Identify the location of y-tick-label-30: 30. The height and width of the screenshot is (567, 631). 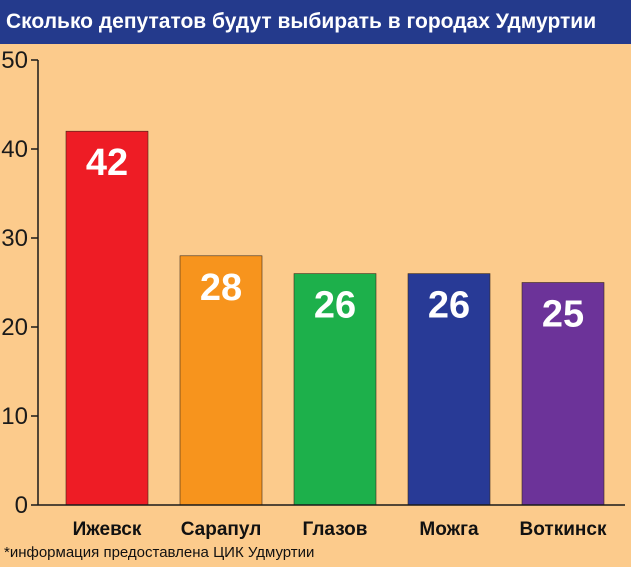
(14, 238).